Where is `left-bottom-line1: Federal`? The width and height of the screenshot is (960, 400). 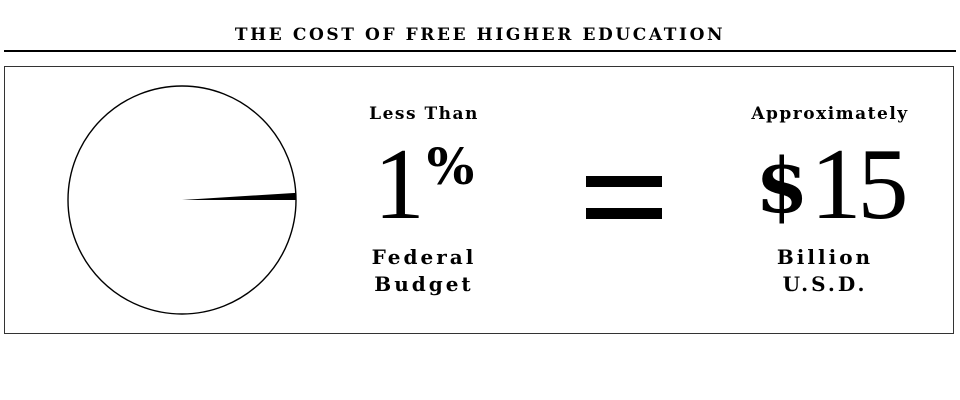
left-bottom-line1: Federal is located at coordinates (424, 257).